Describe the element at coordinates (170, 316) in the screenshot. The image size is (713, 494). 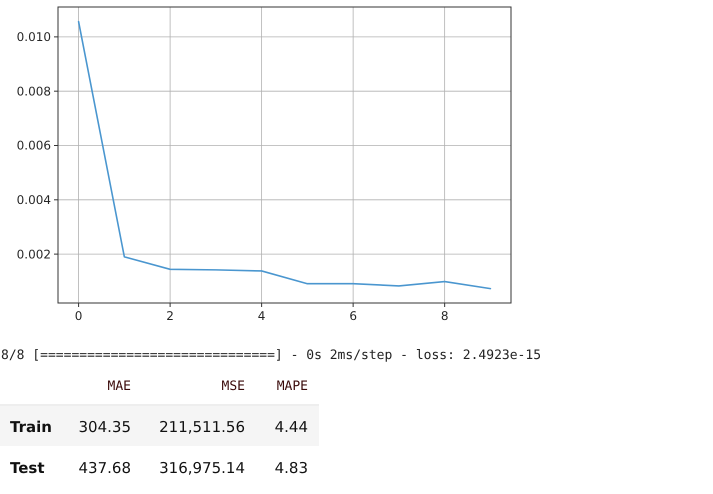
I see `x-tick-label: 2` at that location.